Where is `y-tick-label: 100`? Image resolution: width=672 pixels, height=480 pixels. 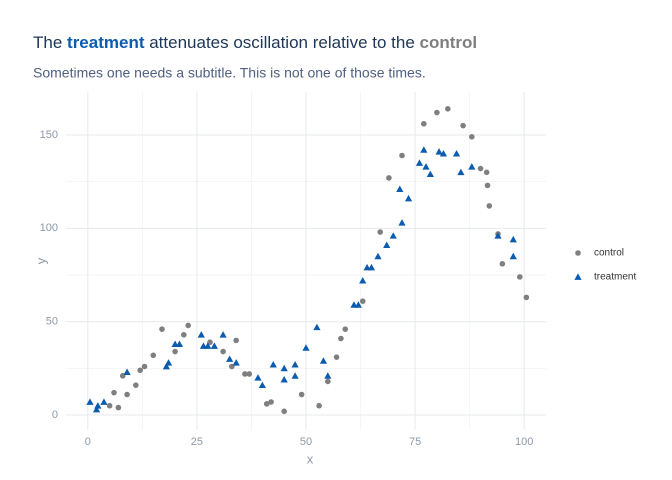
y-tick-label: 100 is located at coordinates (49, 228).